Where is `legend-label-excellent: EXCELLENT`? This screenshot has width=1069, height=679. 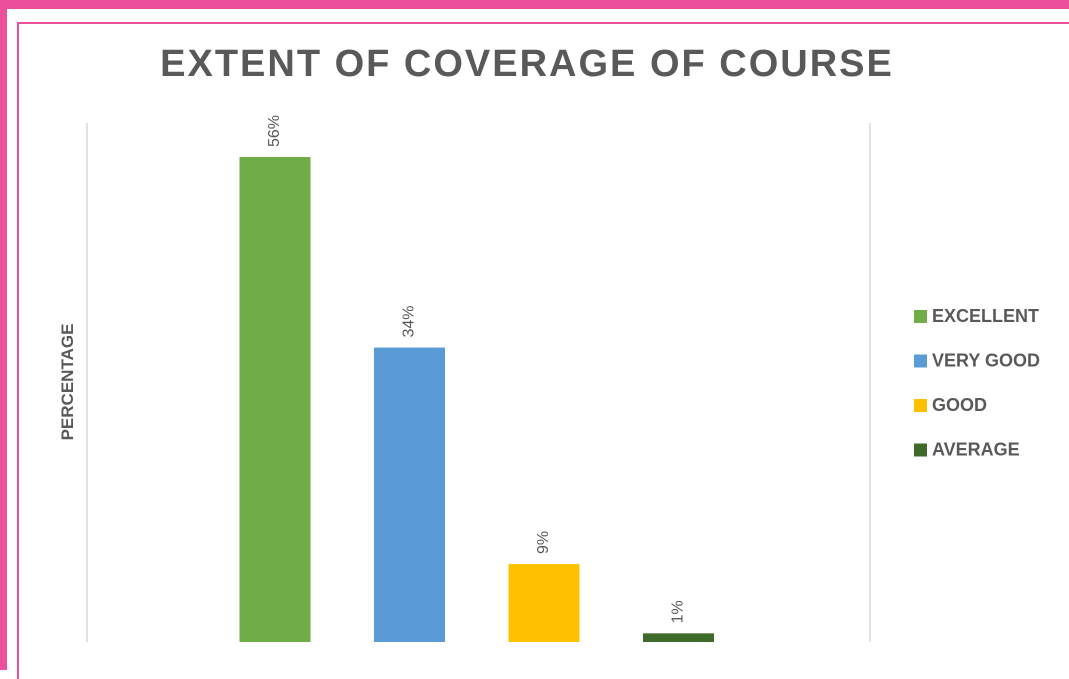 legend-label-excellent: EXCELLENT is located at coordinates (985, 316).